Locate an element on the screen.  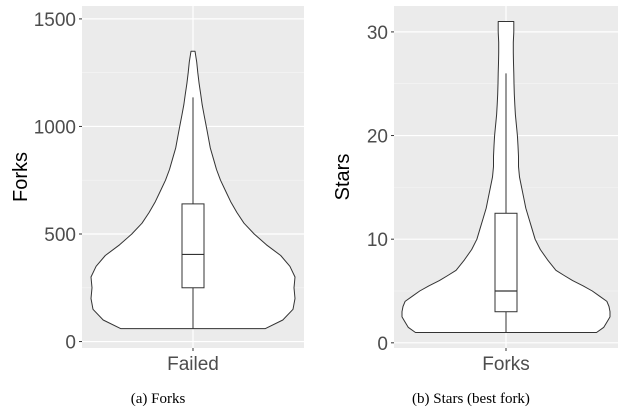
y-tick-label: 1500 is located at coordinates (55, 20).